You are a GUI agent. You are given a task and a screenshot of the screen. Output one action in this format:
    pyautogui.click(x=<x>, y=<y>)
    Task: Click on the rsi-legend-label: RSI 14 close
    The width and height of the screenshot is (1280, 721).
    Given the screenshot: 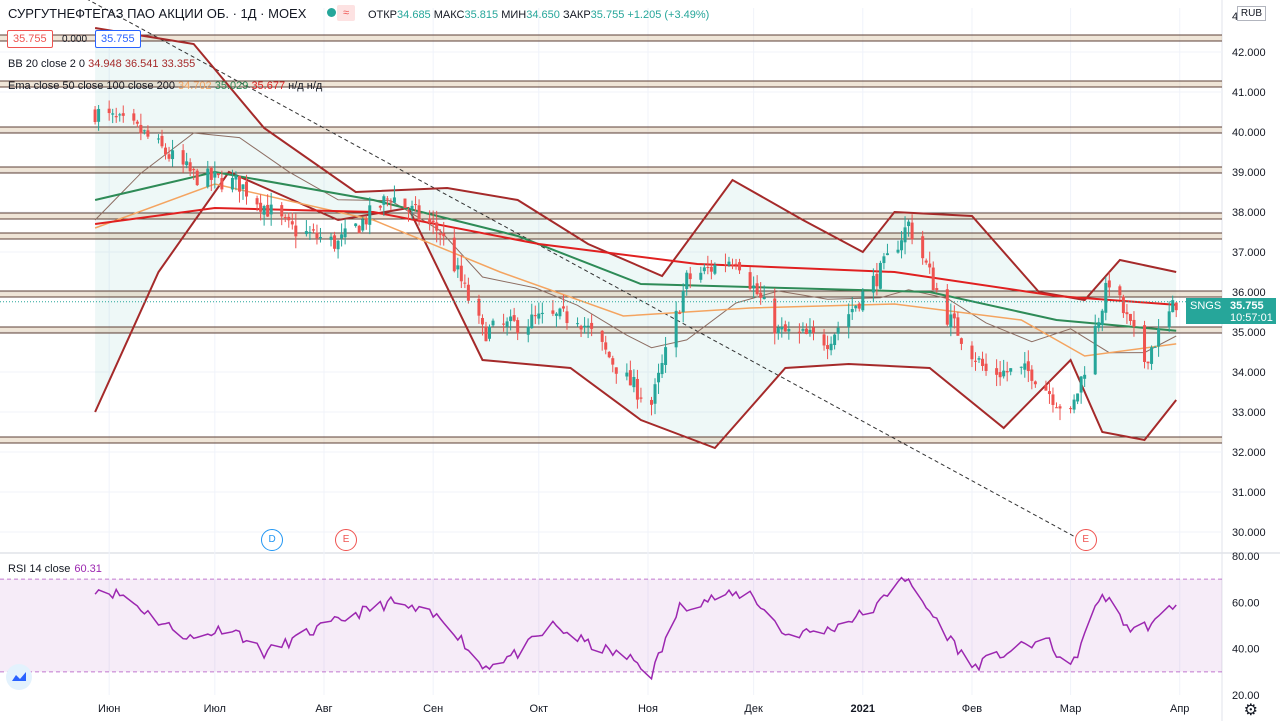 What is the action you would take?
    pyautogui.click(x=39, y=569)
    